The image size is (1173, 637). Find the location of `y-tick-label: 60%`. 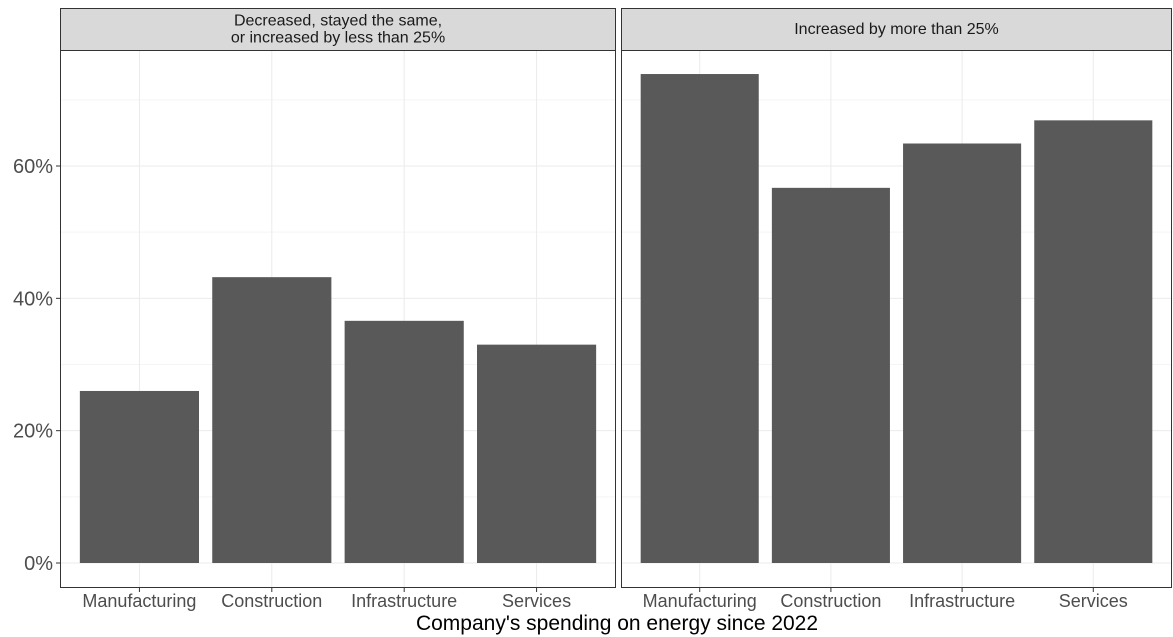

y-tick-label: 60% is located at coordinates (33, 167).